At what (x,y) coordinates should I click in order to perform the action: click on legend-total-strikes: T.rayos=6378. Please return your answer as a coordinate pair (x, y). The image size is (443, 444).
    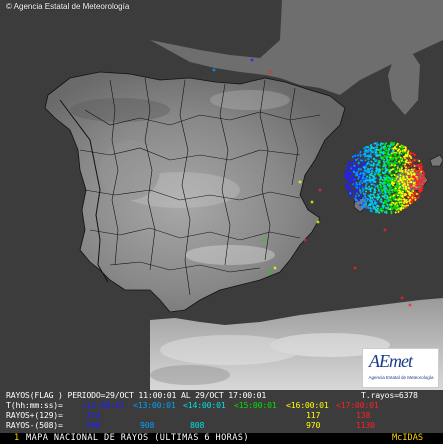
    Looking at the image, I should click on (389, 395).